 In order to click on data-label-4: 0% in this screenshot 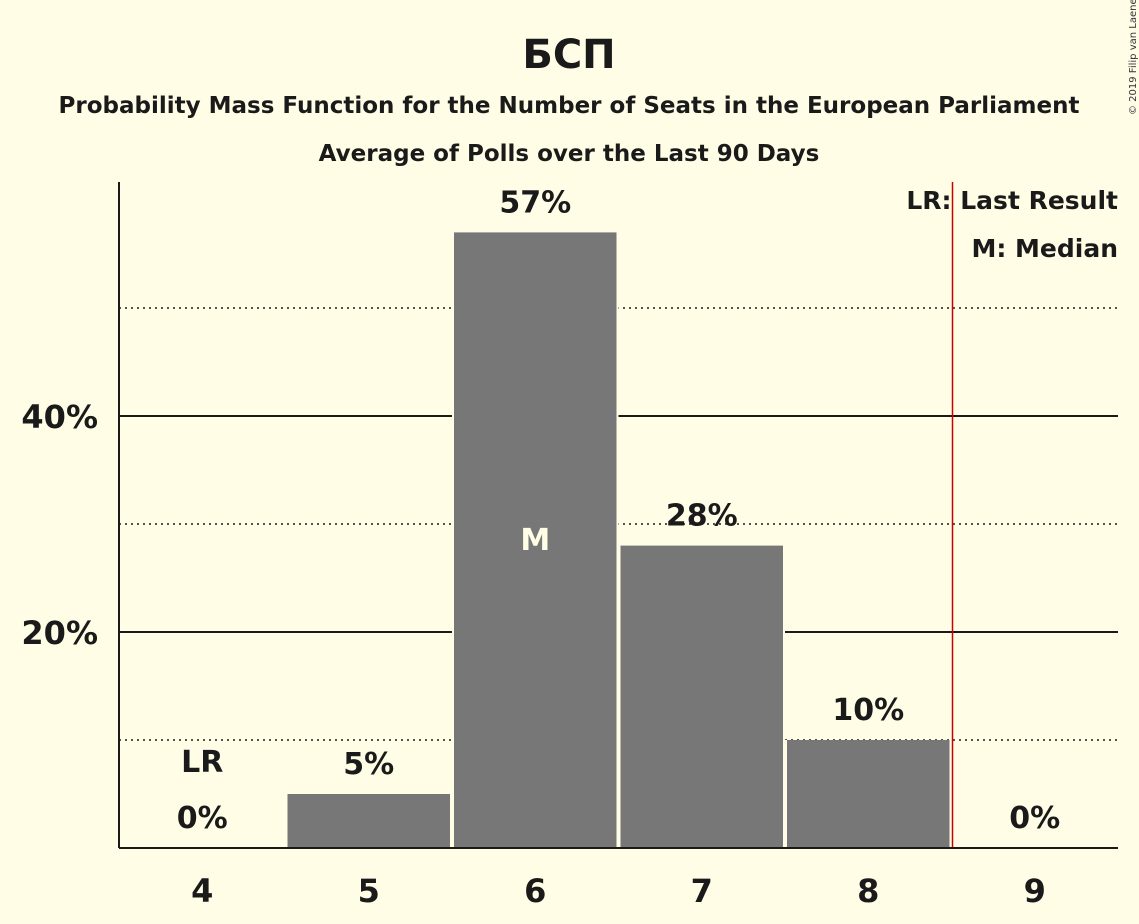, I will do `click(202, 818)`.